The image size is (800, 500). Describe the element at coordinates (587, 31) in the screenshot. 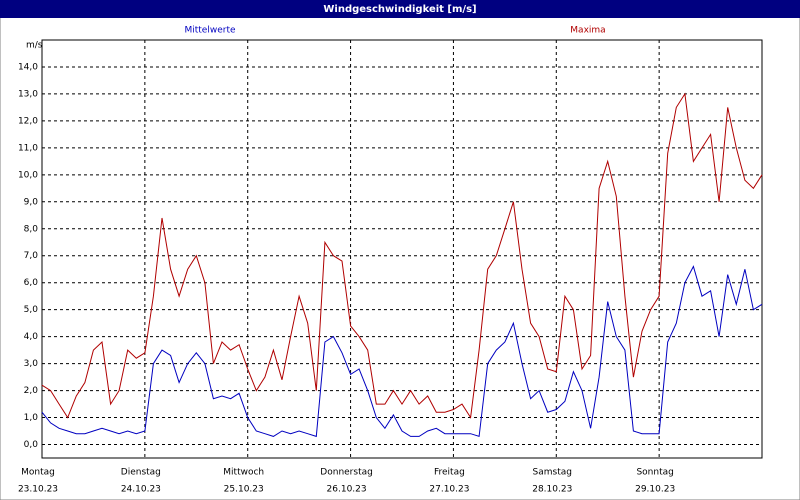

I see `legend-entry: Maxima` at that location.